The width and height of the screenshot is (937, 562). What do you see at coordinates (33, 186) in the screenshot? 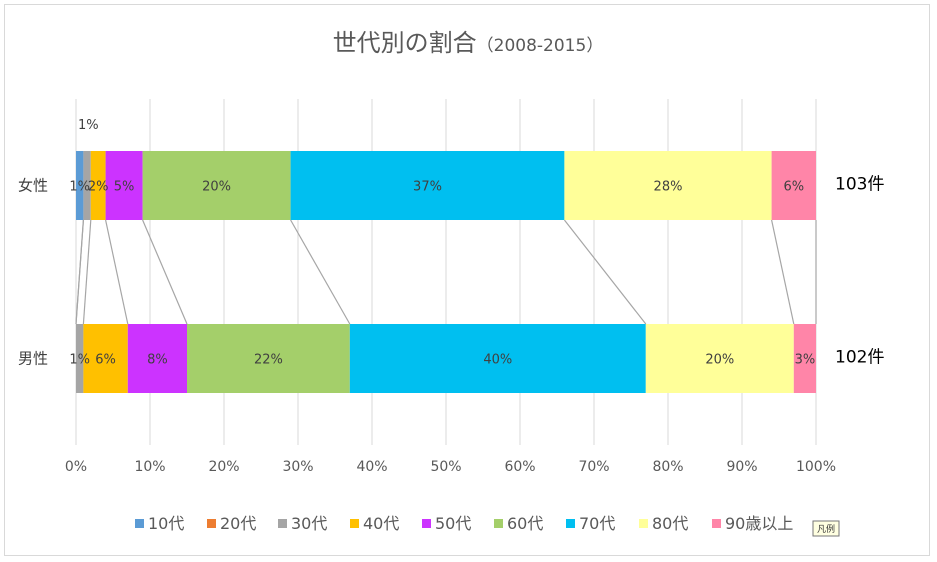
I see `category-label: 女性` at bounding box center [33, 186].